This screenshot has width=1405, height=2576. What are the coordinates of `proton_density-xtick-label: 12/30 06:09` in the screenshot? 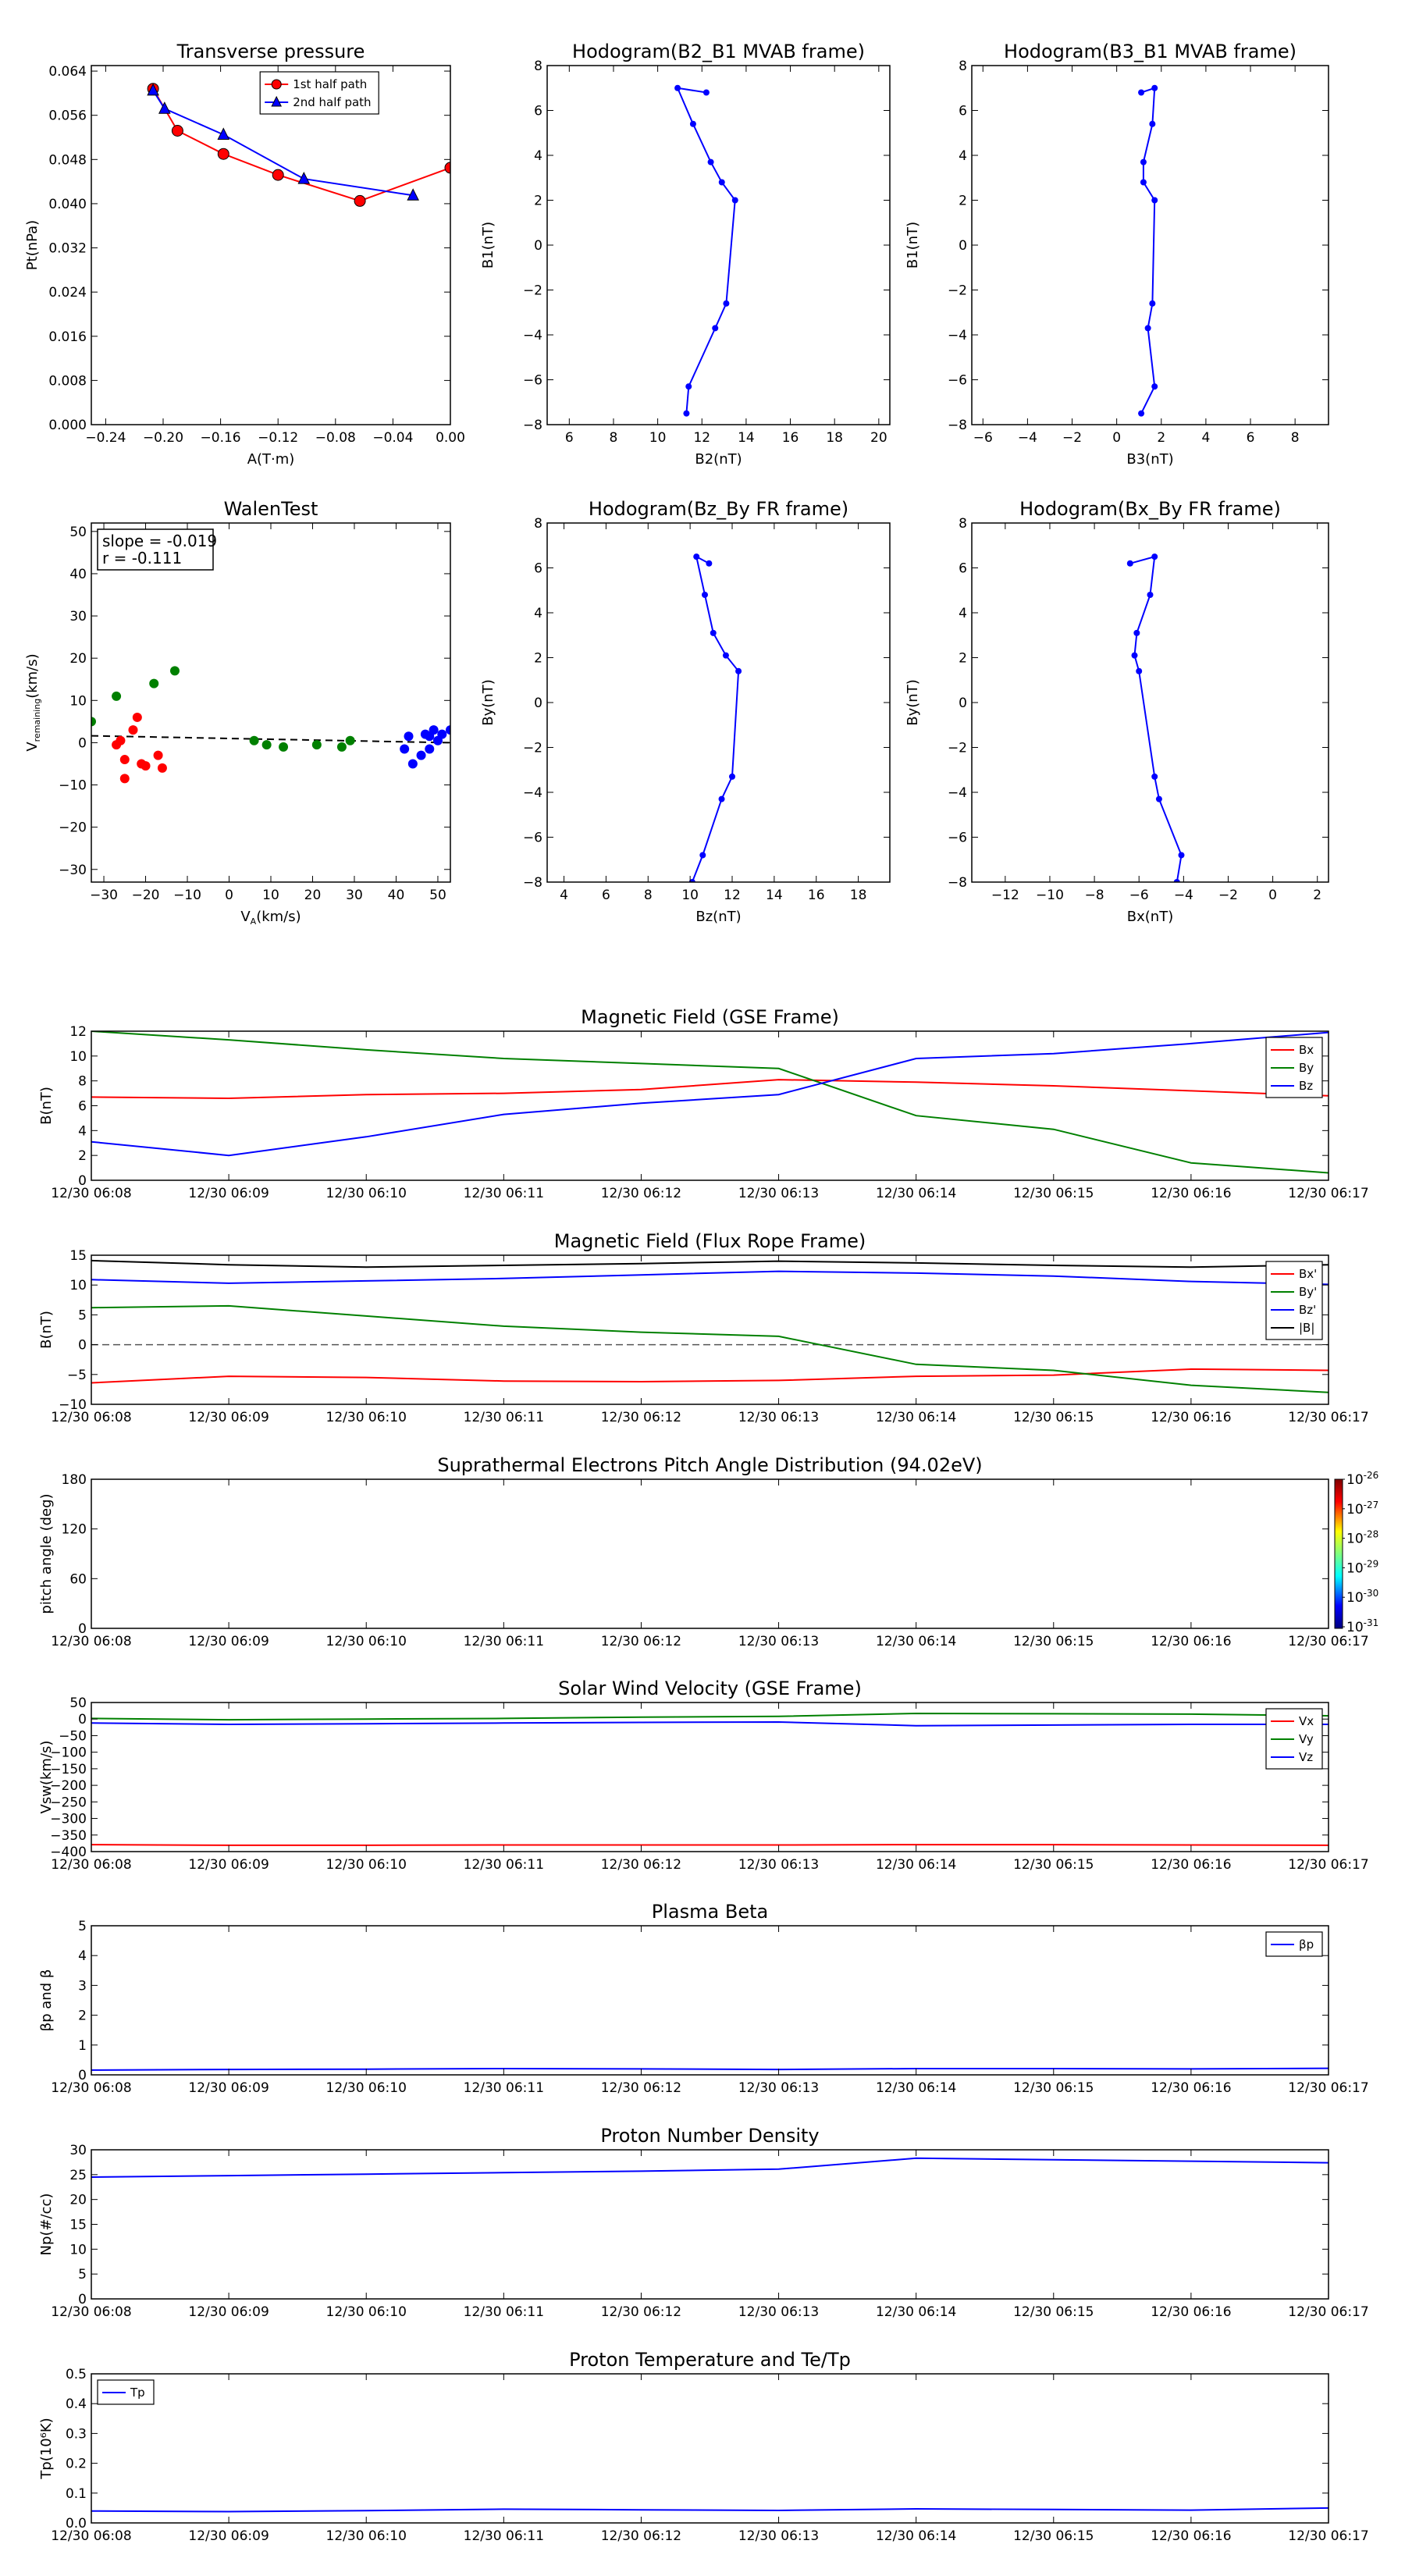 It's located at (228, 2312).